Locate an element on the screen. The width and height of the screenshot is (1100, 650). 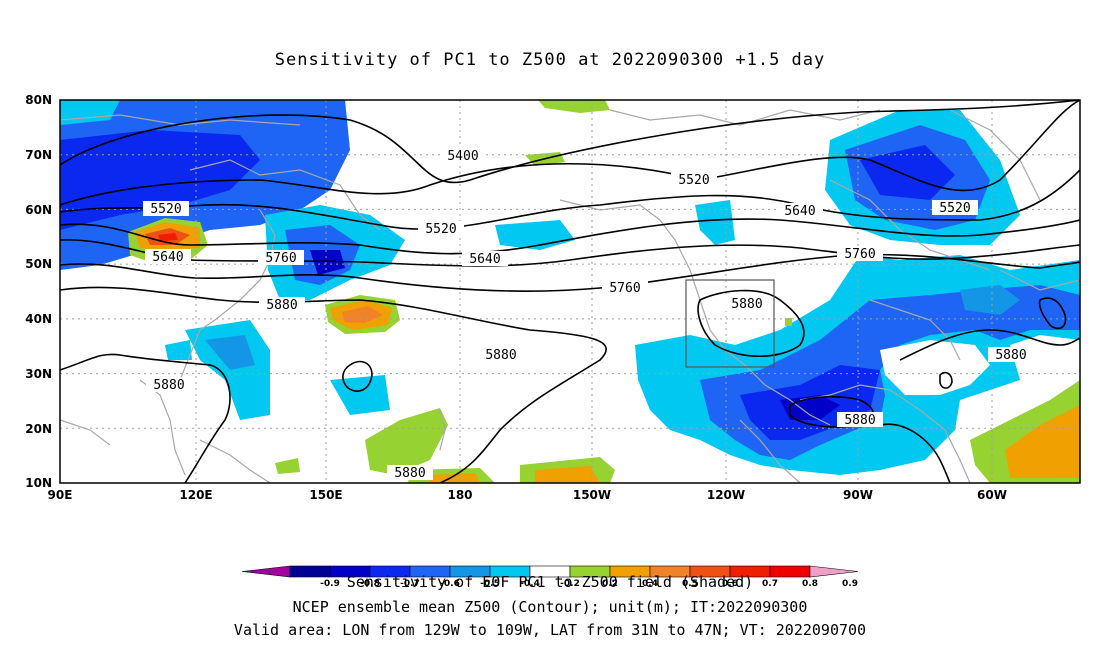
colorbar-tick-label: -0.2 is located at coordinates (570, 584).